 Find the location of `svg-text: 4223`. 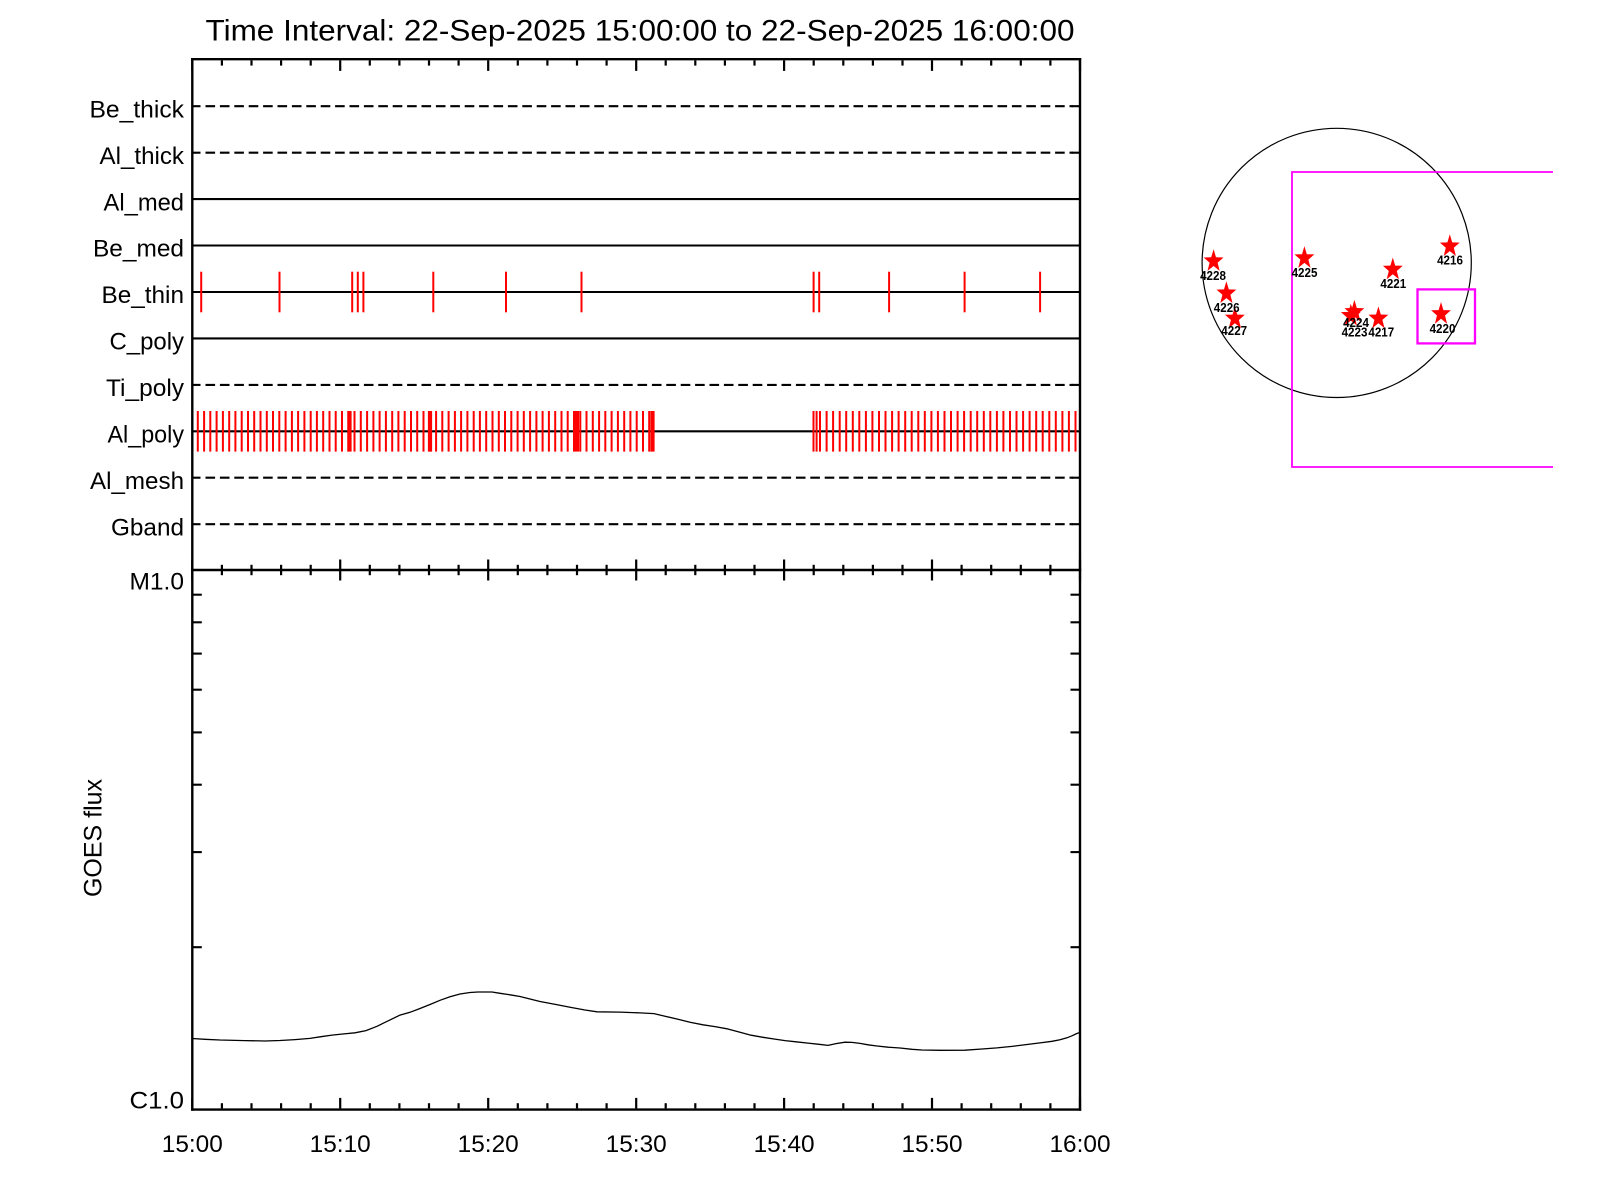

svg-text: 4223 is located at coordinates (1355, 332).